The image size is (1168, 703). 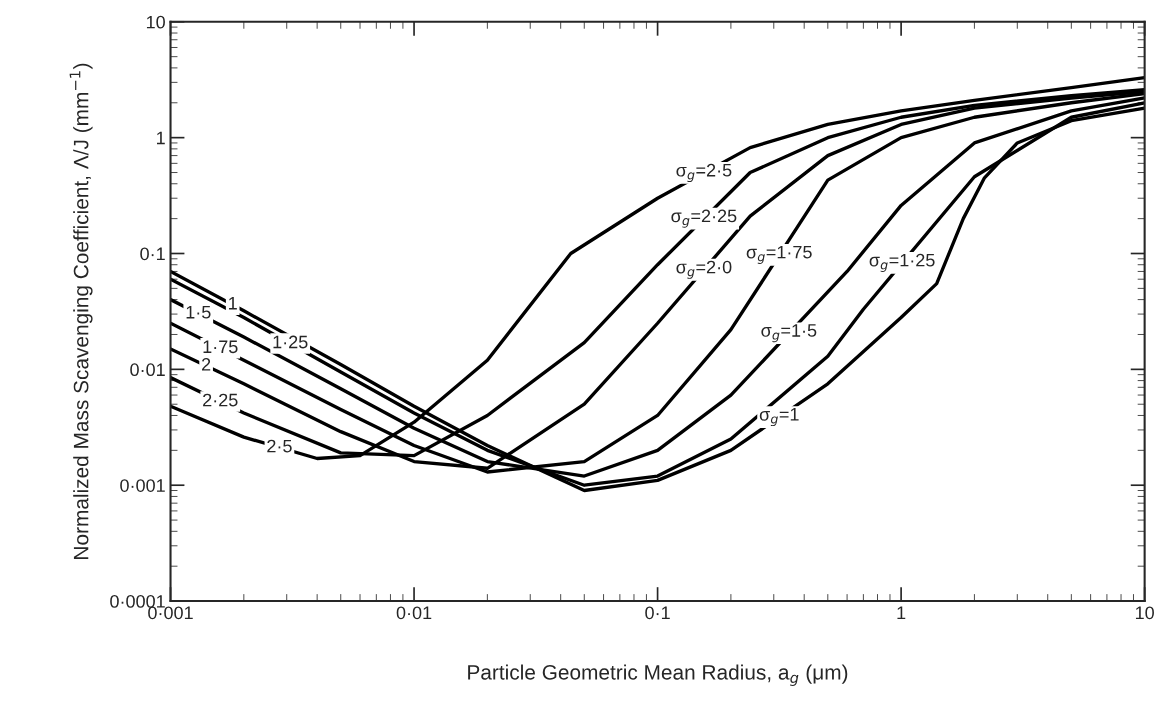 I want to click on y-tick-label: 0·0001, so click(x=137, y=601).